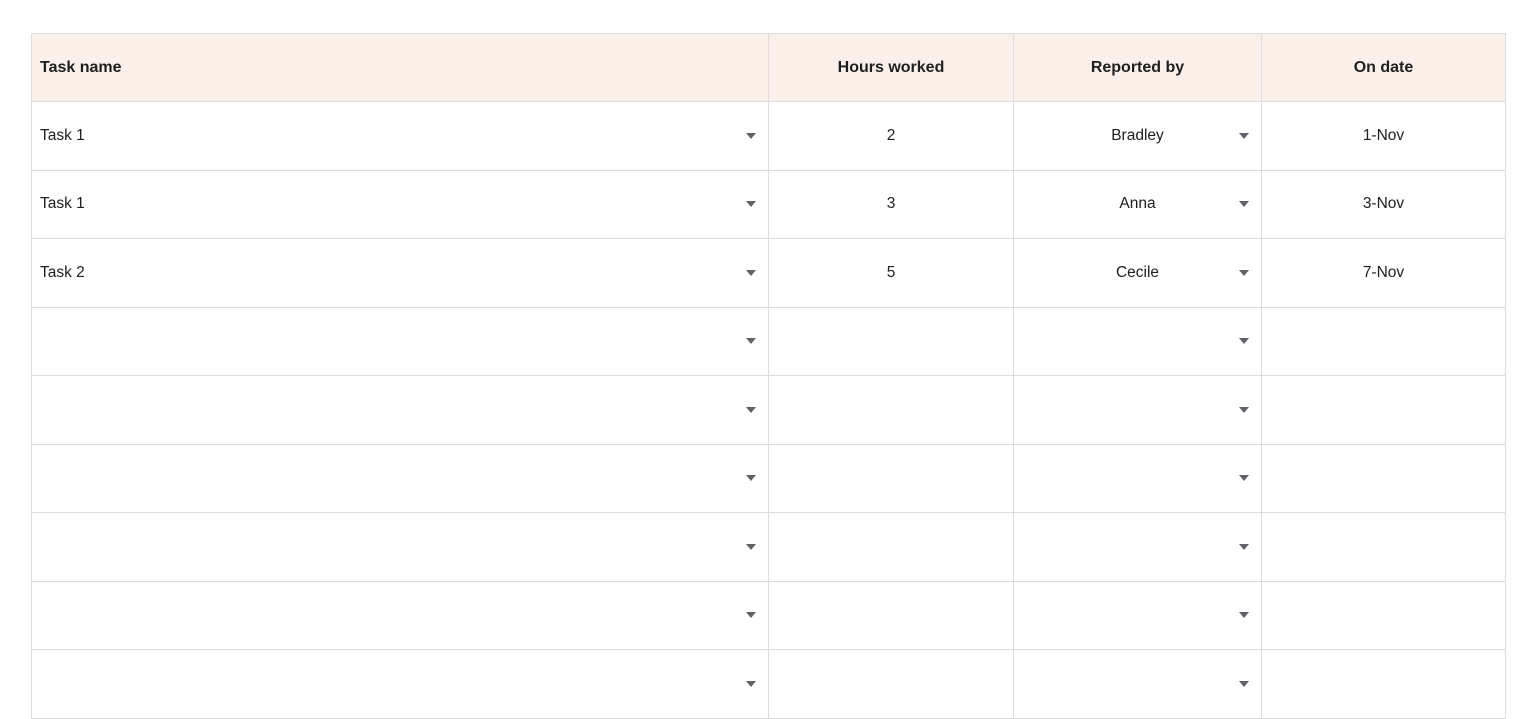  I want to click on header-reported-by: Reported by, so click(1138, 68).